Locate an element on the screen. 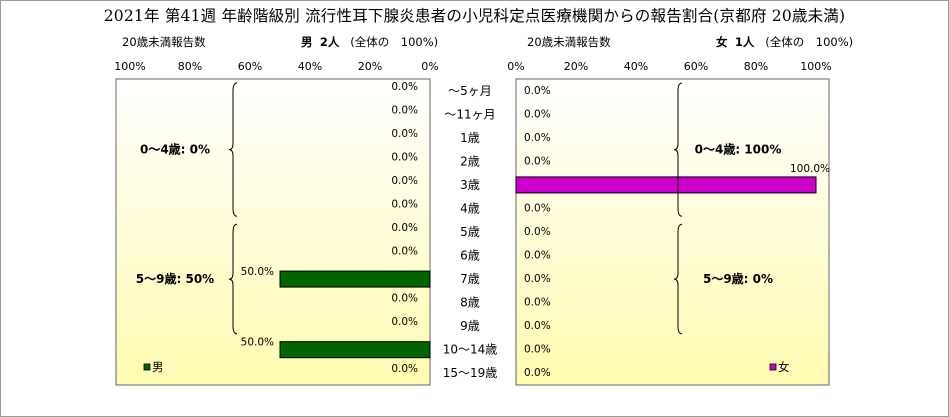 The width and height of the screenshot is (949, 417). right-group-label: 5～9歳: 0% is located at coordinates (738, 278).